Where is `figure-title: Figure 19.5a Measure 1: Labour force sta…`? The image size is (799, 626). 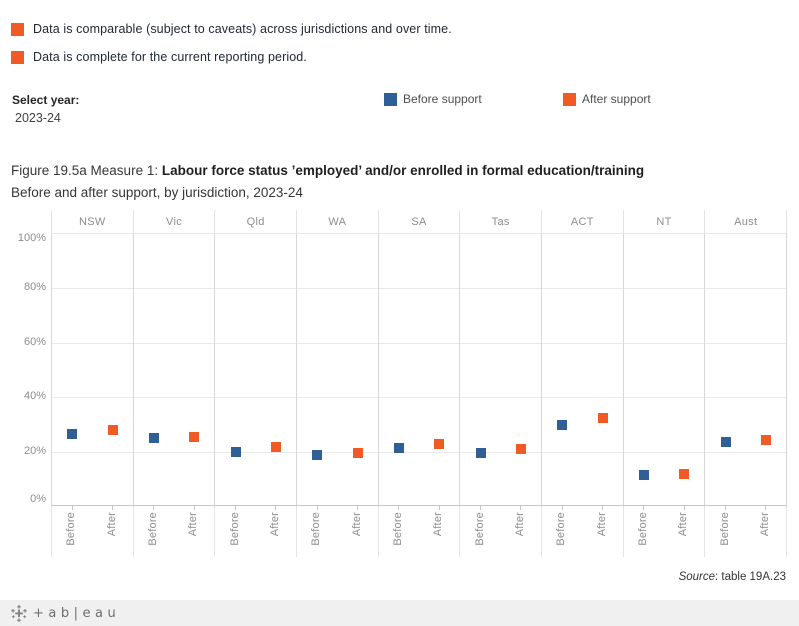 figure-title: Figure 19.5a Measure 1: Labour force sta… is located at coordinates (401, 182).